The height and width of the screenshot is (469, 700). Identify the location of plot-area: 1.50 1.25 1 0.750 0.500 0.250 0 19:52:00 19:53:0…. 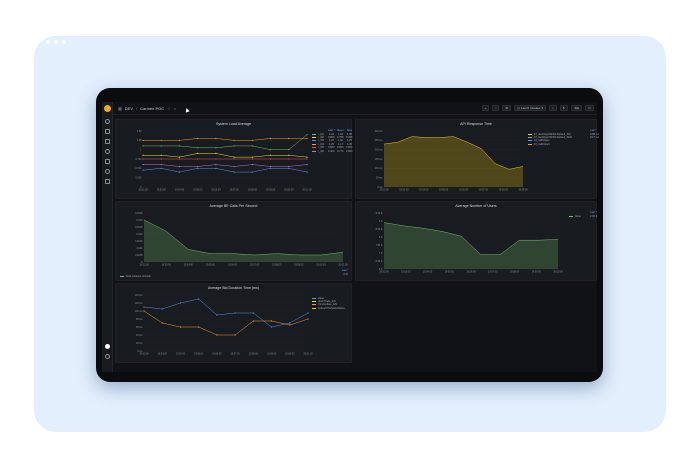
(221, 161).